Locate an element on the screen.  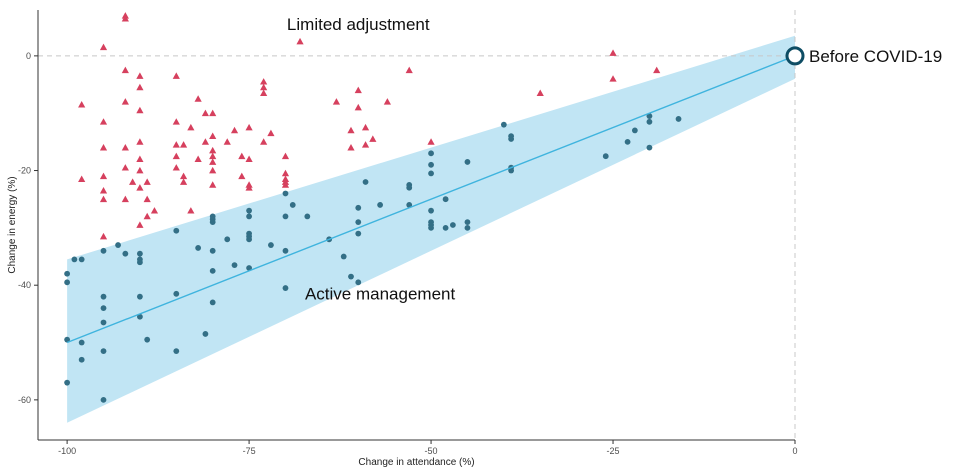
x-tick-label: -100 is located at coordinates (67, 451).